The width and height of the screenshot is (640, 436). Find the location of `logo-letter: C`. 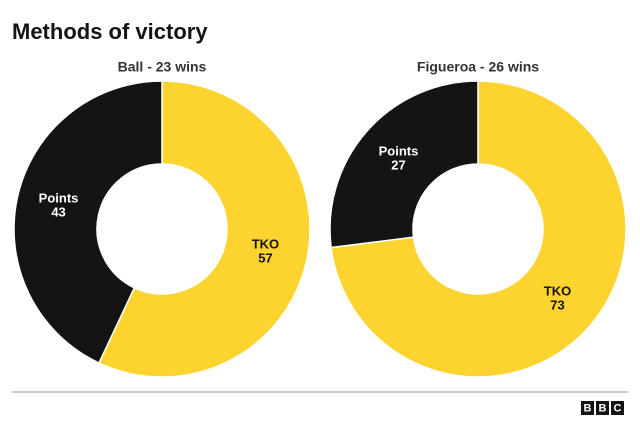

logo-letter: C is located at coordinates (618, 408).